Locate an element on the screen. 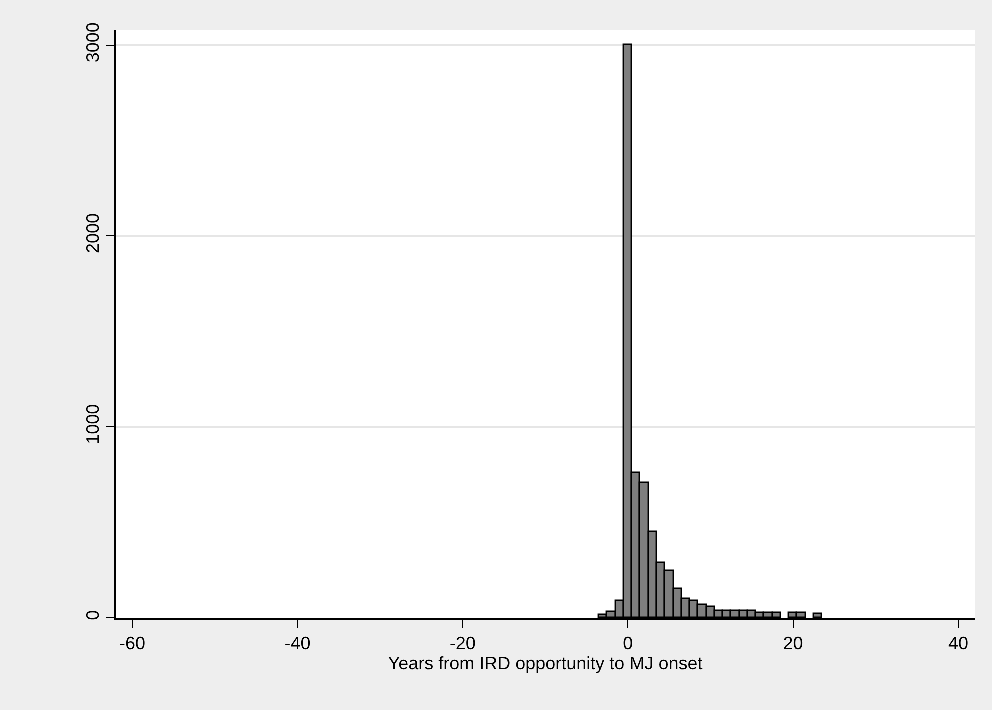 The image size is (992, 710). x-tick-label: 0 is located at coordinates (628, 643).